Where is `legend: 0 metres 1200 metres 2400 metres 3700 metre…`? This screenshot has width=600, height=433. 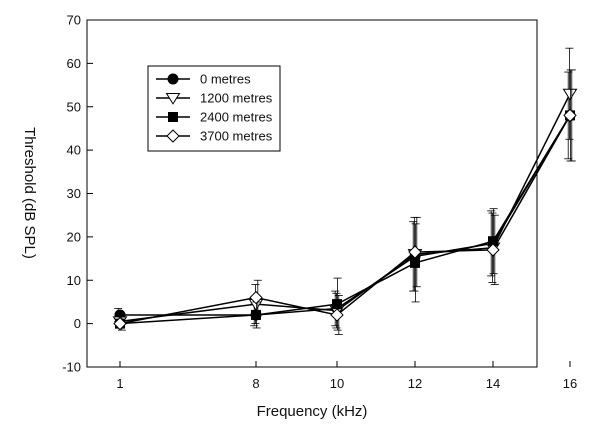 legend: 0 metres 1200 metres 2400 metres 3700 metre… is located at coordinates (214, 108).